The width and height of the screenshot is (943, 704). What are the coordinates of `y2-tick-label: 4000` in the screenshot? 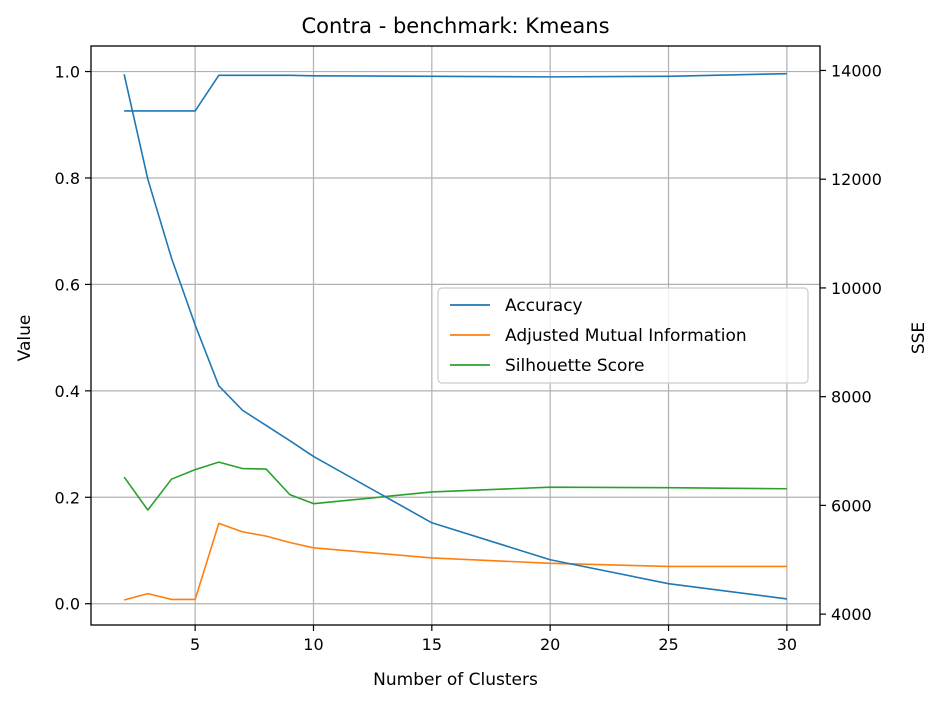 It's located at (851, 614).